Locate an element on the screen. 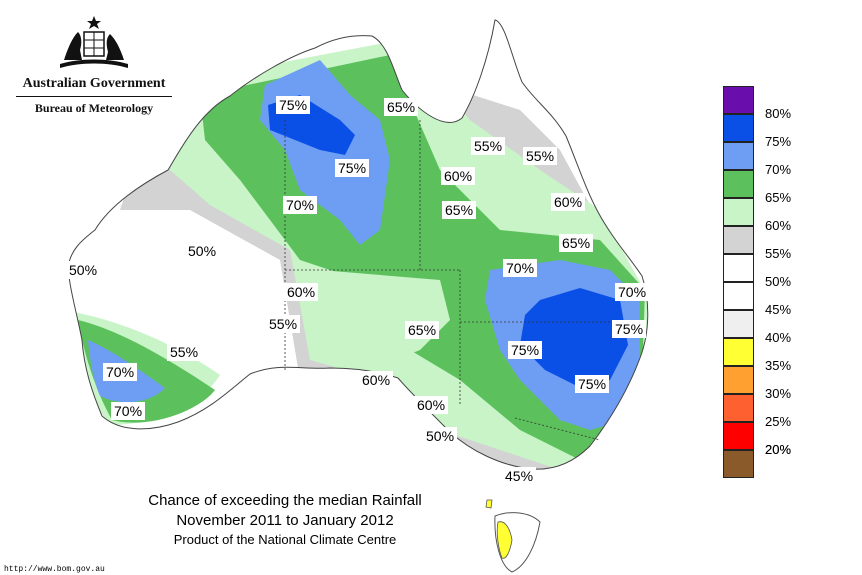  legend-label: 70% is located at coordinates (778, 169).